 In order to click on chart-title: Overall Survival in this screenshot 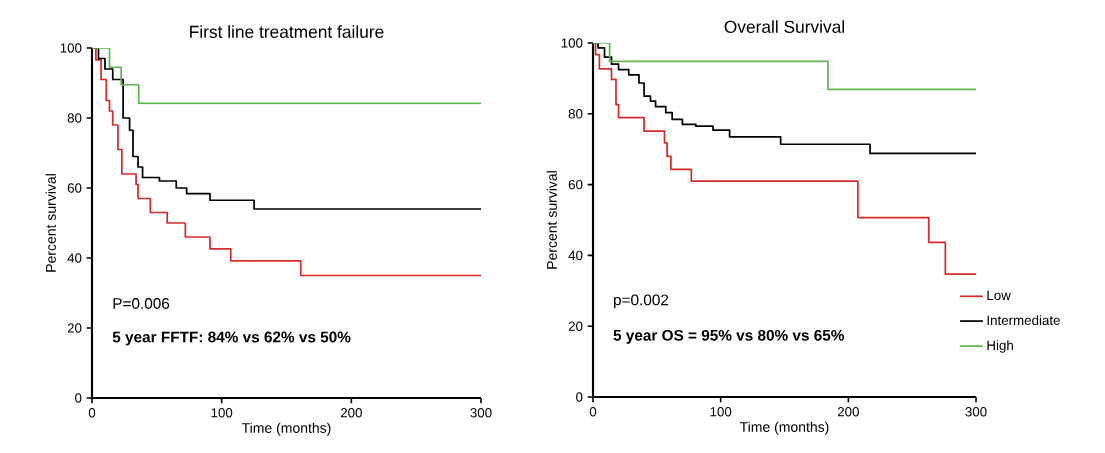, I will do `click(784, 26)`.